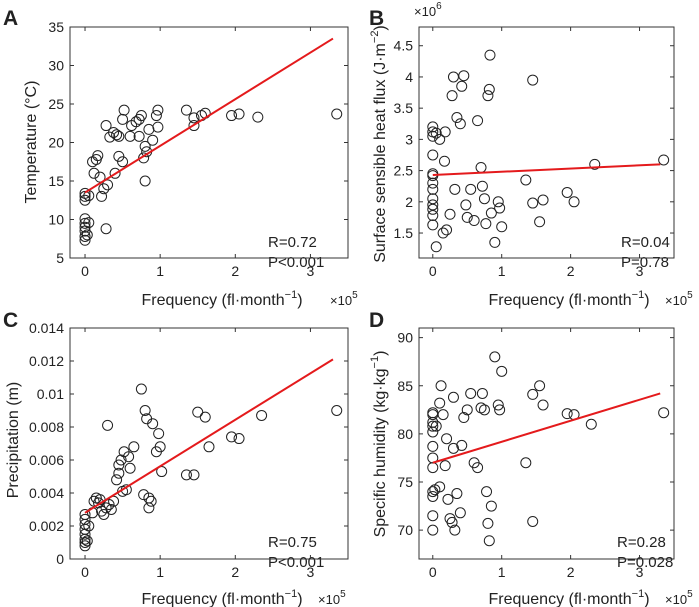 This screenshot has height=607, width=699. I want to click on x-multiplier-c: ×10⁵, so click(332, 598).